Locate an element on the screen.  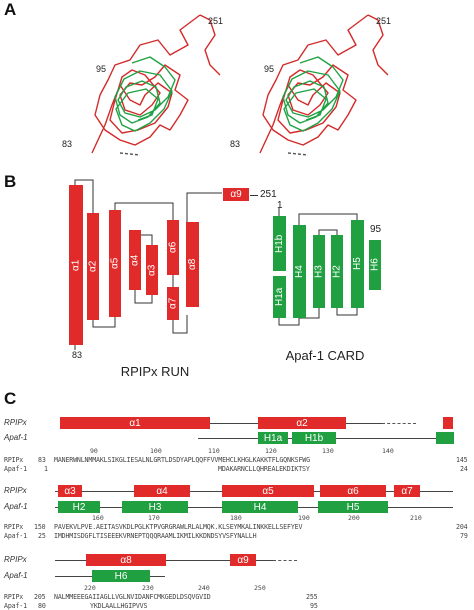
row3-tick-250: 250 is located at coordinates (260, 588).